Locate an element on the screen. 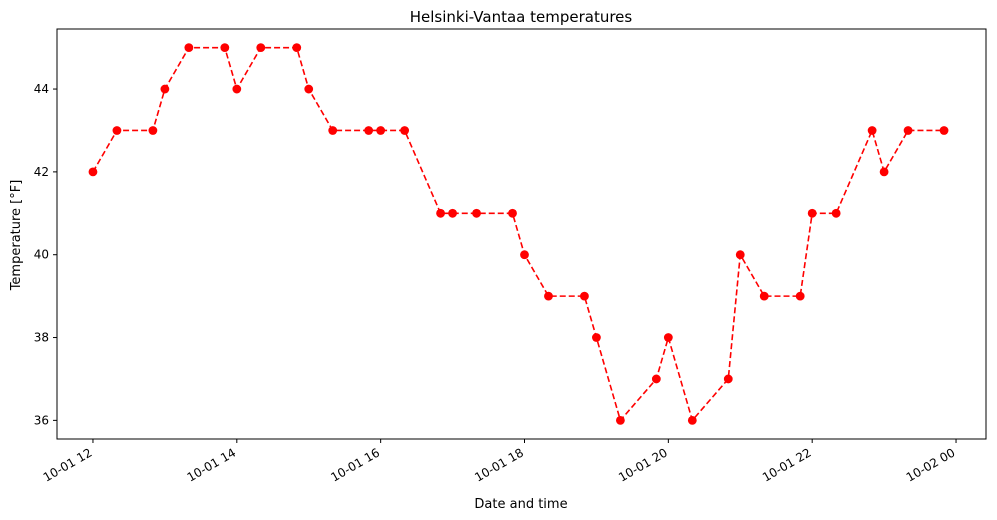 The width and height of the screenshot is (997, 520). y-tick-label-1: 38 is located at coordinates (41, 338).